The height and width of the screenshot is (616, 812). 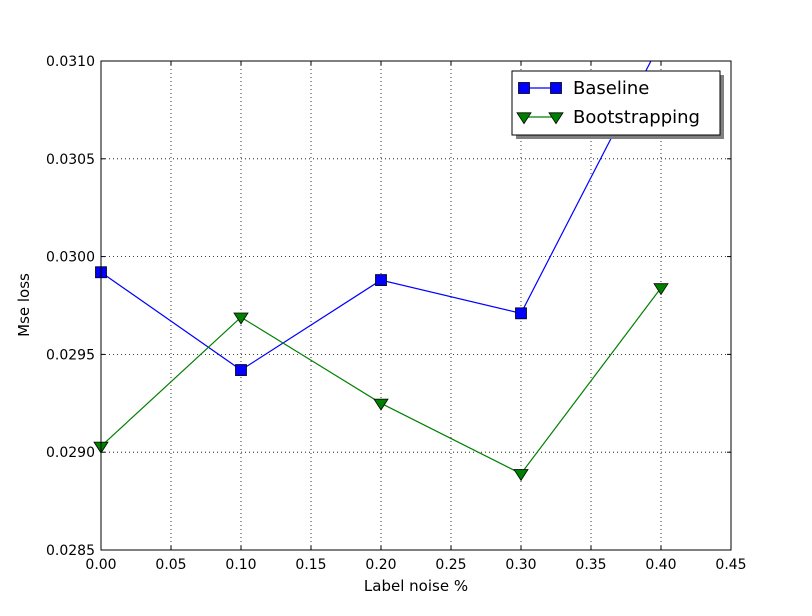 What do you see at coordinates (660, 565) in the screenshot?
I see `x-tick-label: 0.40` at bounding box center [660, 565].